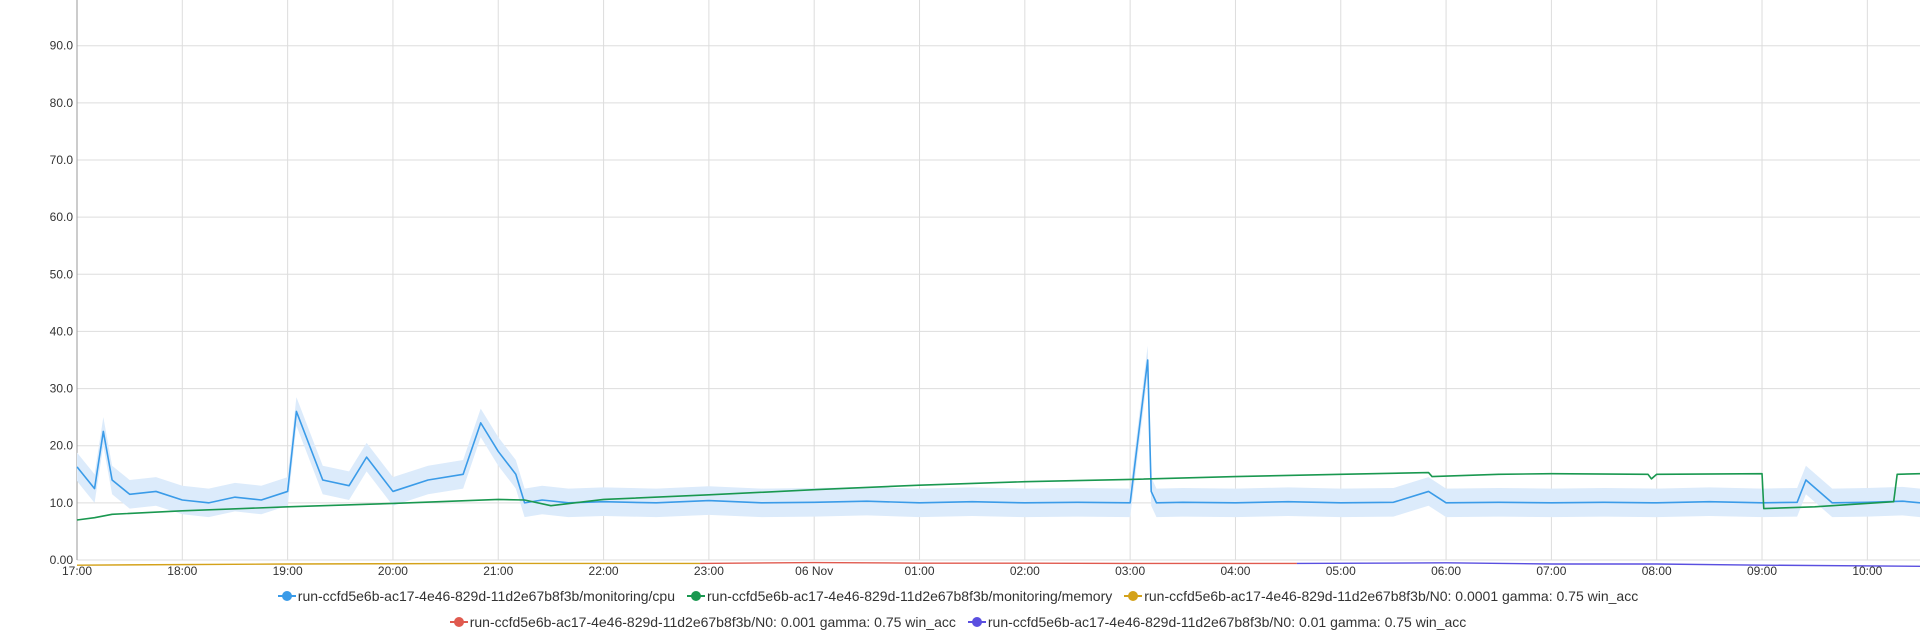 The width and height of the screenshot is (1920, 640). Describe the element at coordinates (62, 217) in the screenshot. I see `y-tick-label: 60.0` at that location.